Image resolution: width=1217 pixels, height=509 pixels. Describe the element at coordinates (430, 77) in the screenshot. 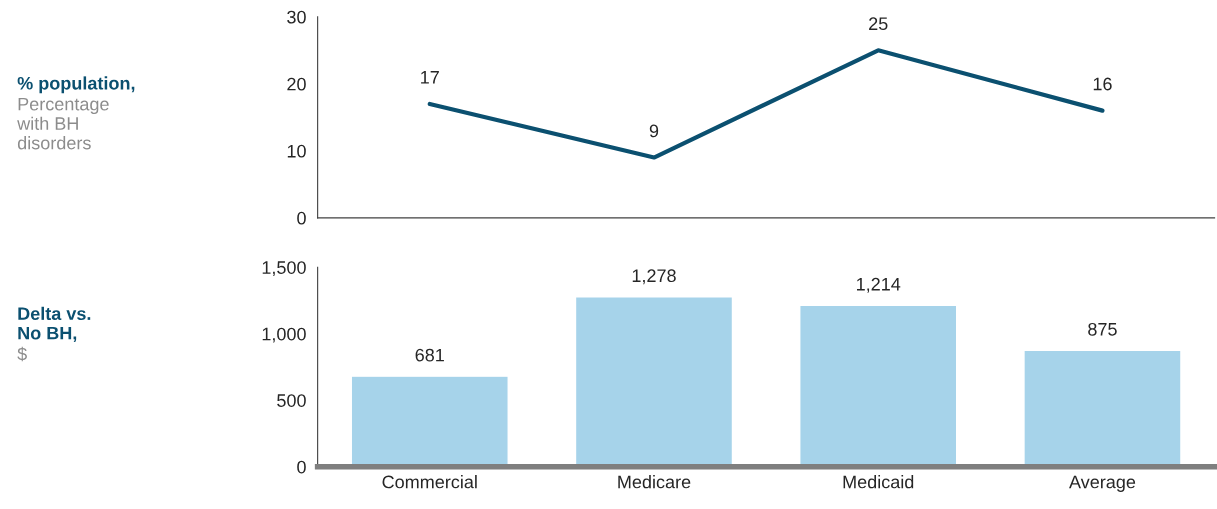

I see `data-label: 17` at that location.